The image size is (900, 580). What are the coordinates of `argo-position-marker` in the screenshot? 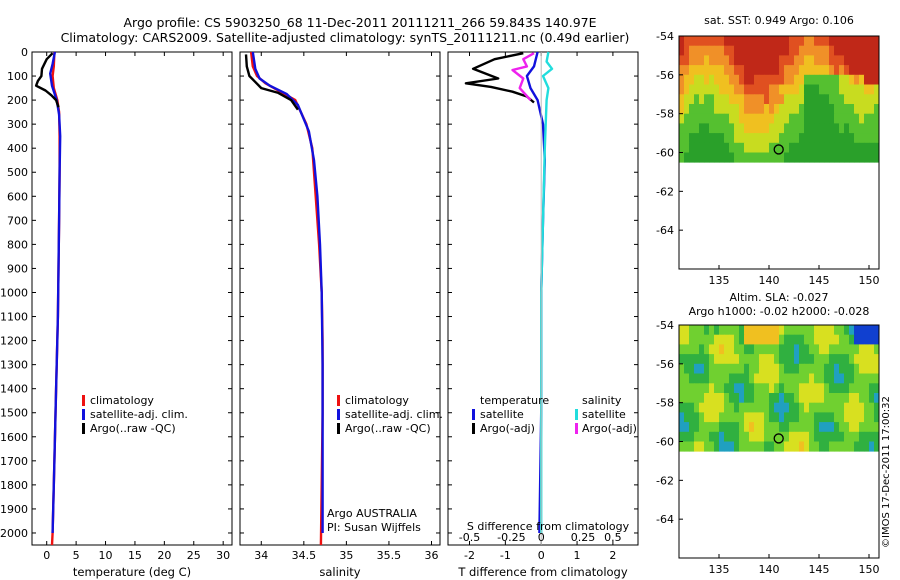 It's located at (778, 149).